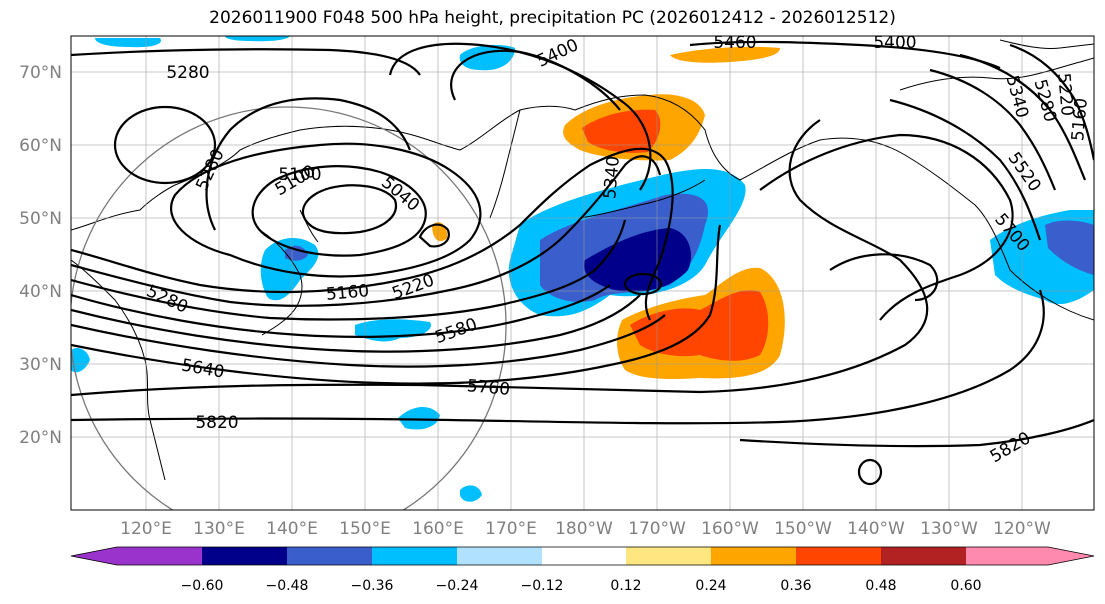 This screenshot has height=604, width=1105. What do you see at coordinates (734, 43) in the screenshot?
I see `contour-label: 5460` at bounding box center [734, 43].